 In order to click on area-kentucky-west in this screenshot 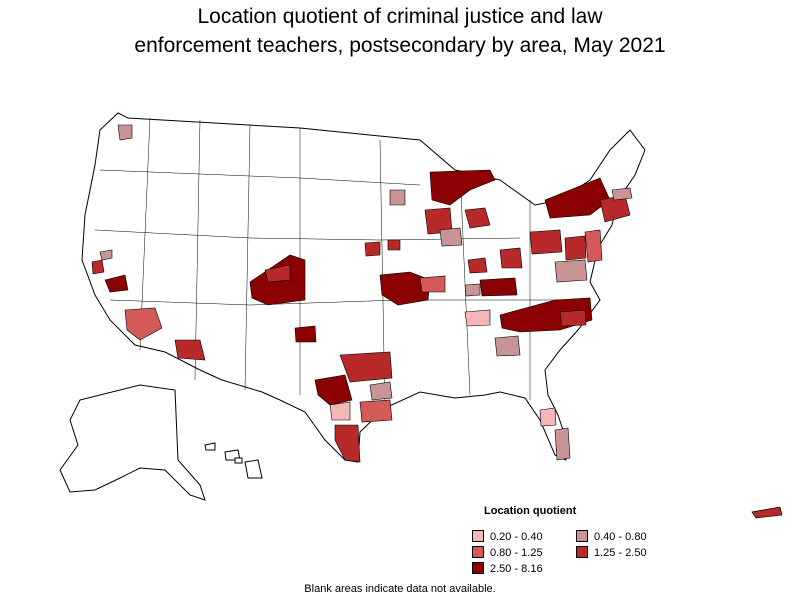, I will do `click(472, 290)`.